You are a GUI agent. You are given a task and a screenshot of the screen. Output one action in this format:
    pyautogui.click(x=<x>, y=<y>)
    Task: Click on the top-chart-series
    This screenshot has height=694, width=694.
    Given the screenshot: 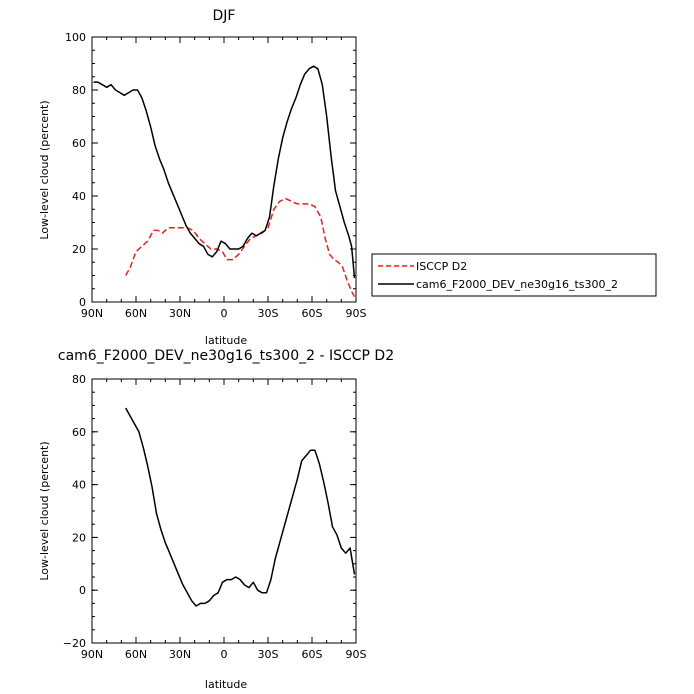 What is the action you would take?
    pyautogui.click(x=224, y=181)
    